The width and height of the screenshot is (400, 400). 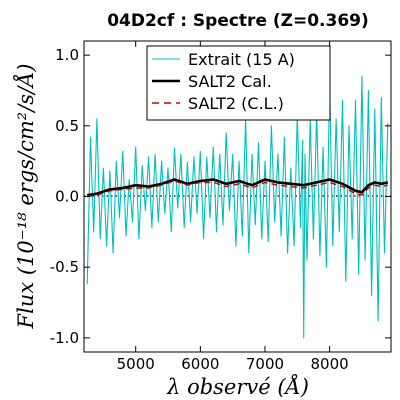 I want to click on legend: Extrait (15 A) SALT2 Cal. SALT2 (C.L.), so click(x=238, y=83).